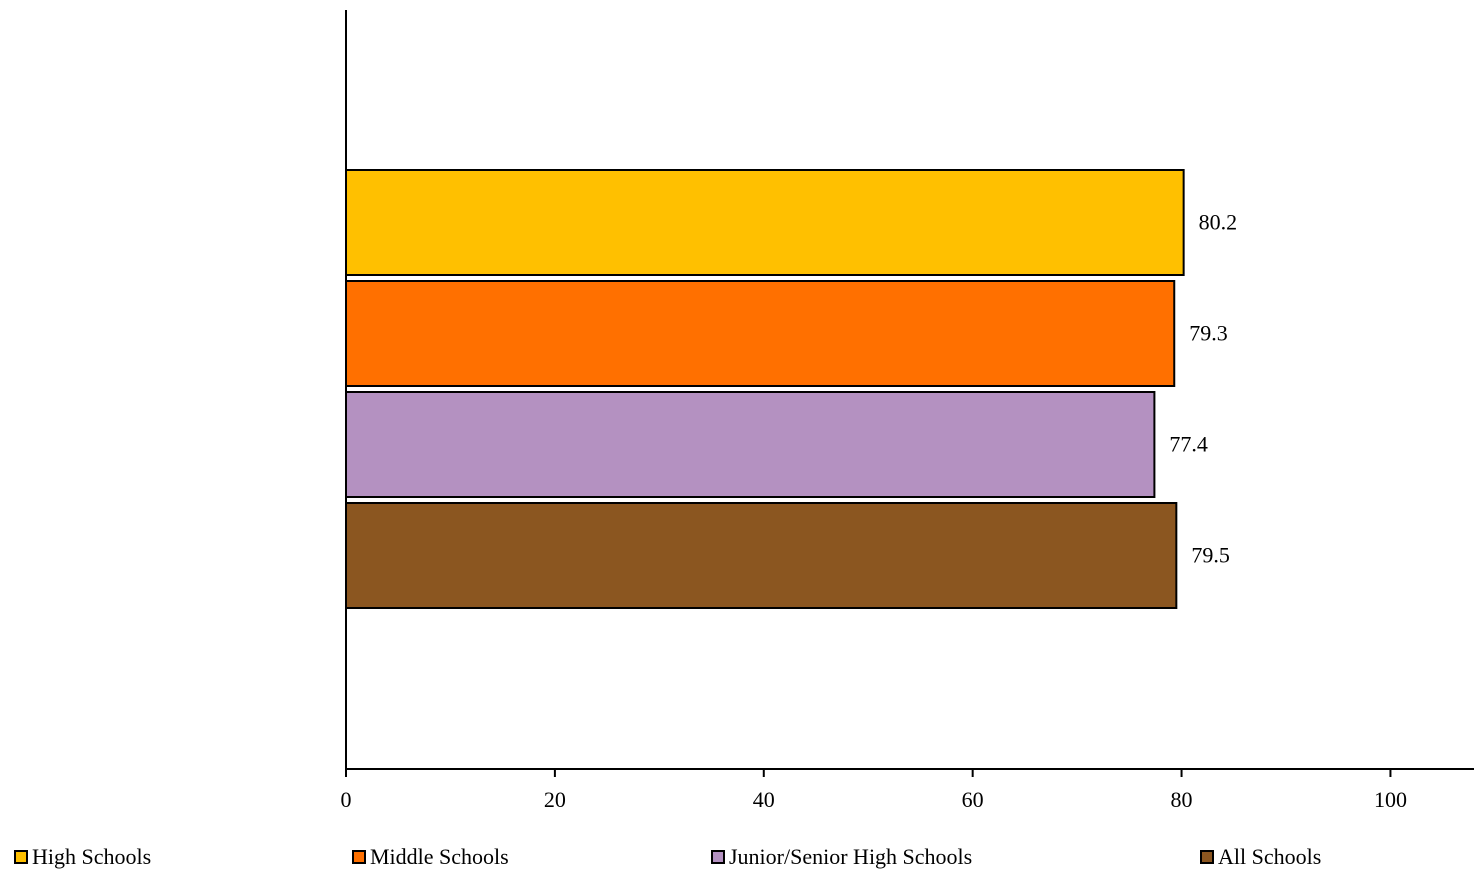 The image size is (1478, 871). I want to click on x-tick-label: 80, so click(1182, 799).